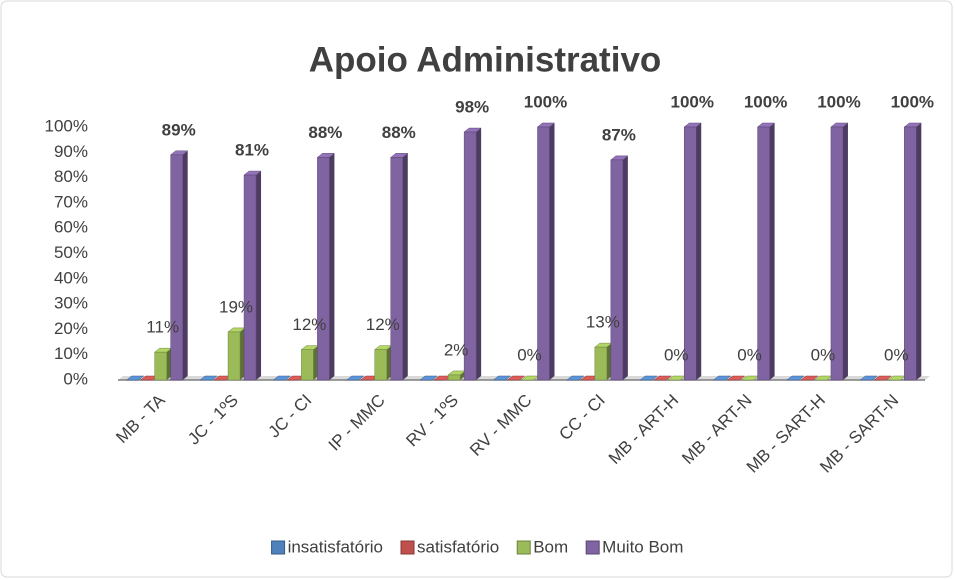  What do you see at coordinates (66, 125) in the screenshot?
I see `y-tick-label: 100%` at bounding box center [66, 125].